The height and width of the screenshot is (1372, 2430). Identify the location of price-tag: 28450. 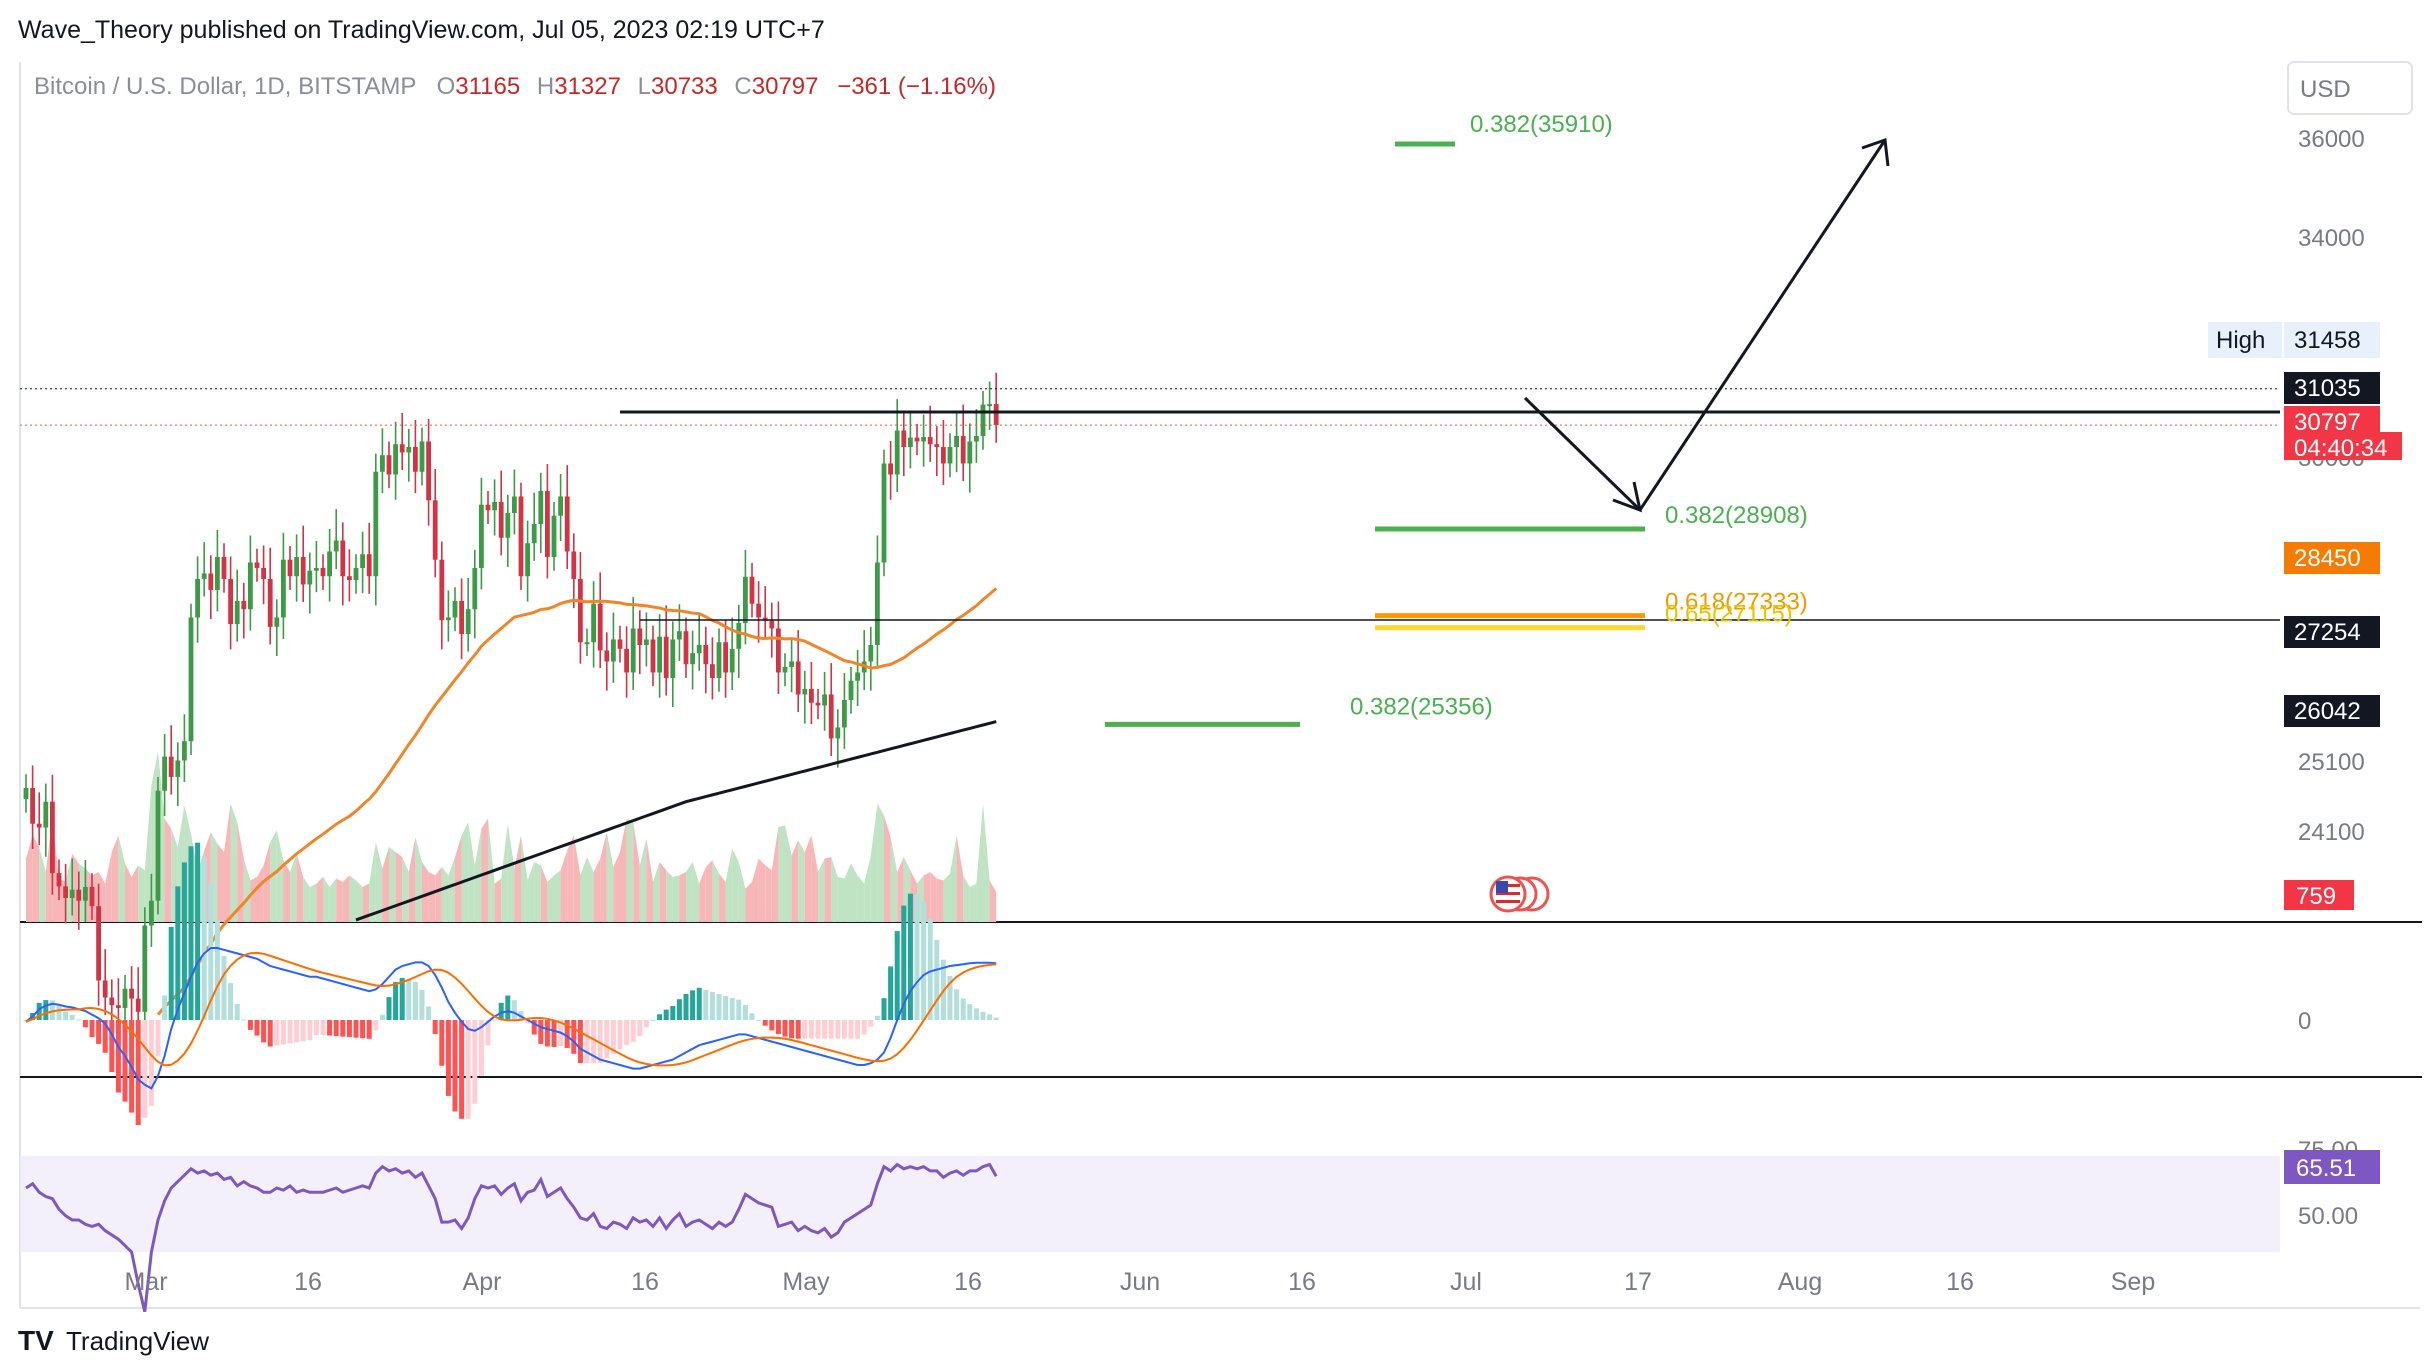
(2327, 558).